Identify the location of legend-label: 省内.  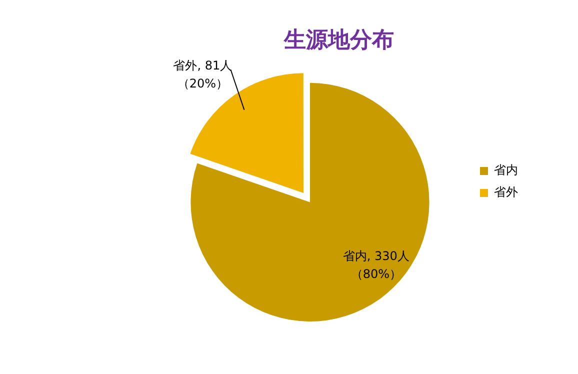
(506, 170).